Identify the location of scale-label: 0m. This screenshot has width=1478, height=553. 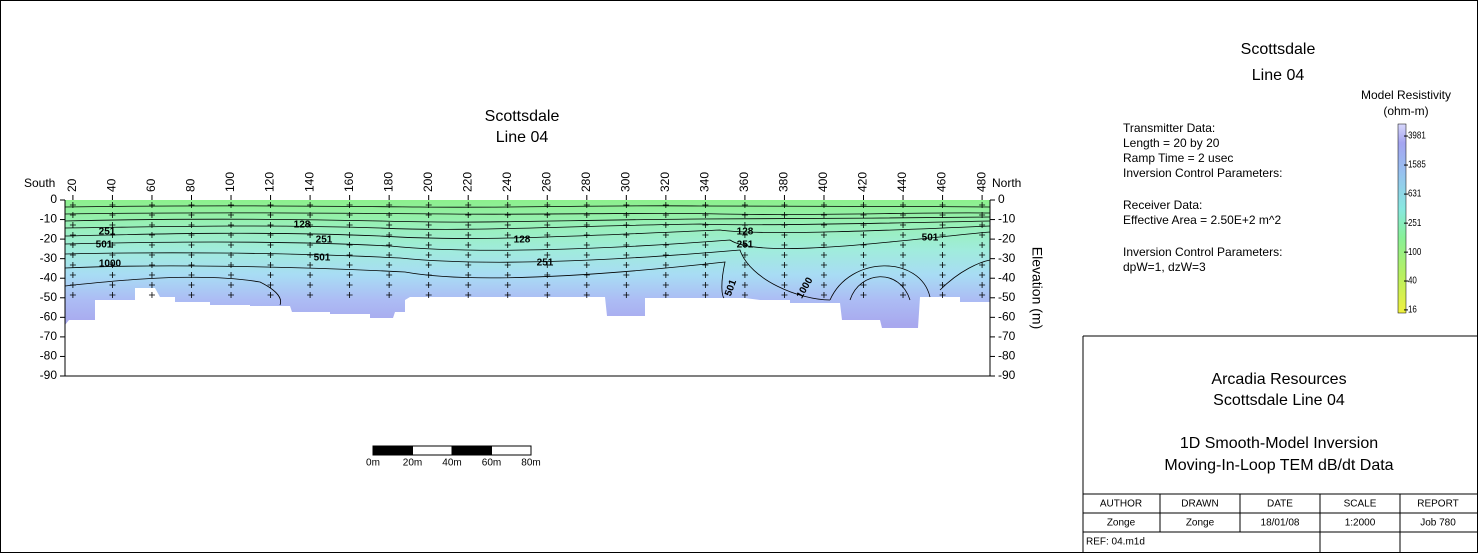
(373, 463).